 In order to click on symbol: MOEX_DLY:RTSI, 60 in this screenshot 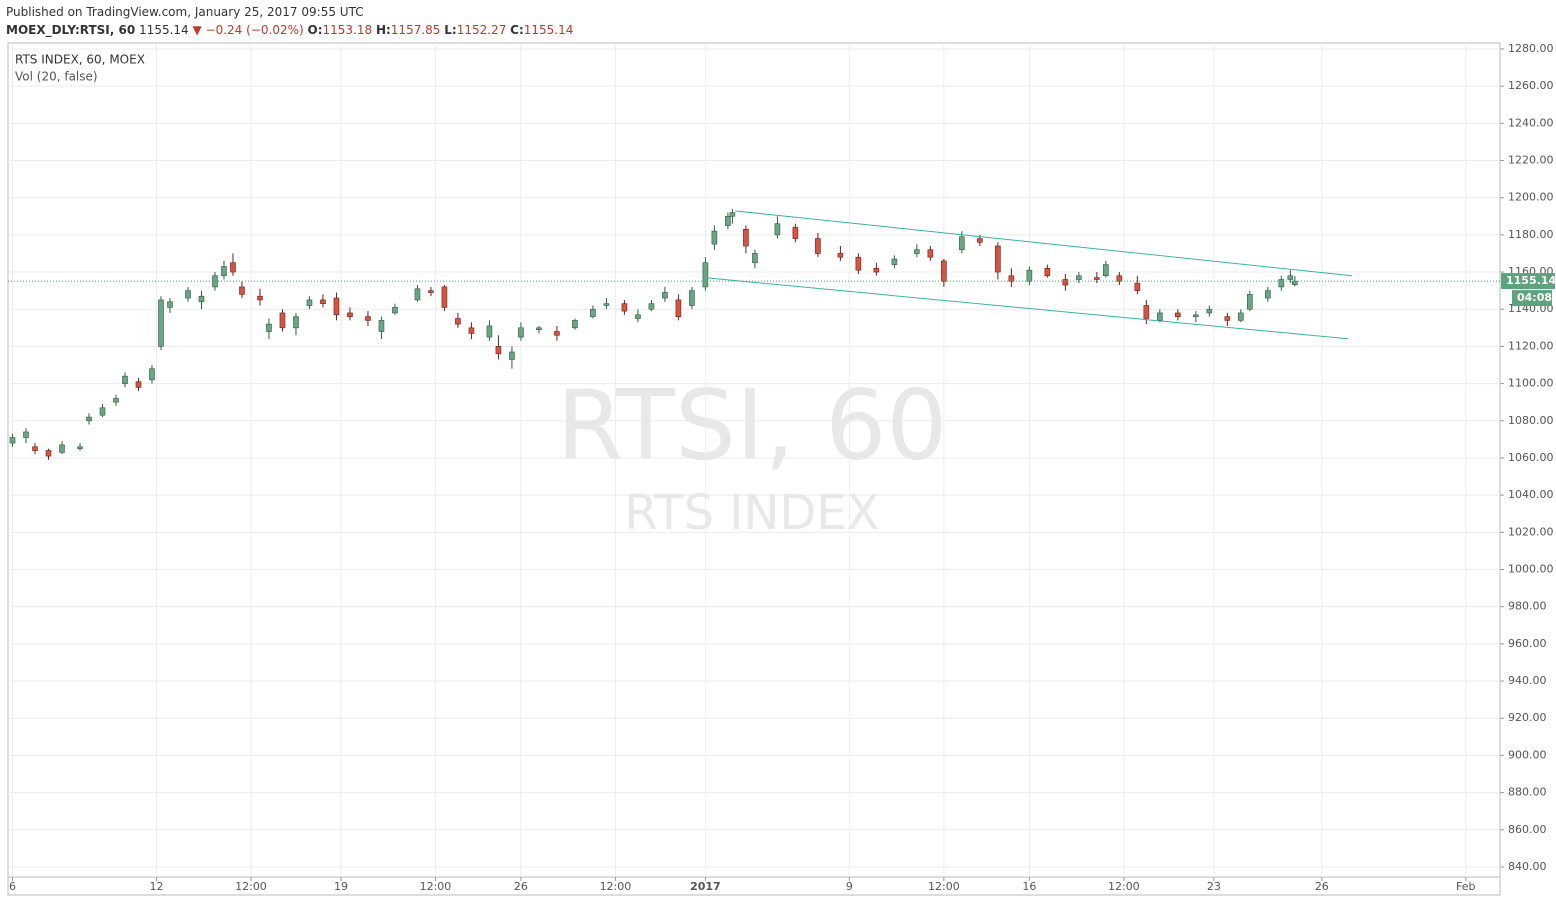, I will do `click(71, 30)`.